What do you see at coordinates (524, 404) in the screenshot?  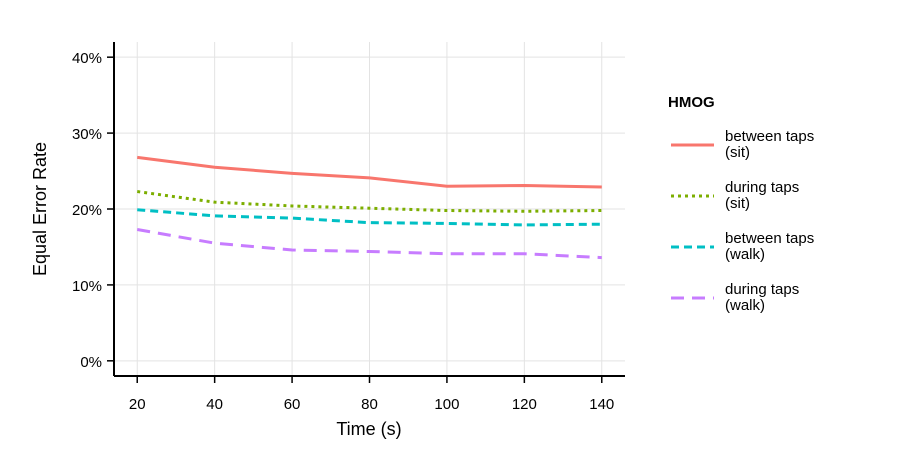 I see `x-tick-label: 120` at bounding box center [524, 404].